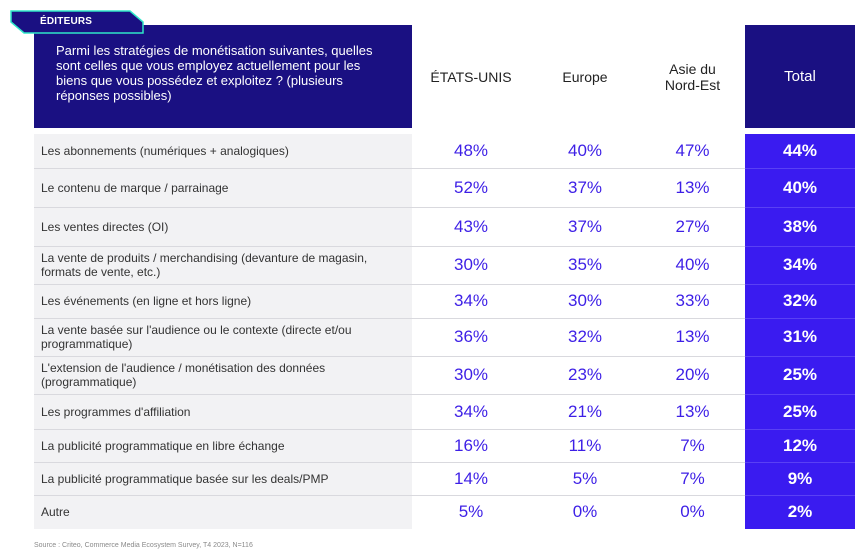 The image size is (864, 559). What do you see at coordinates (585, 301) in the screenshot?
I see `value-europe: 30%` at bounding box center [585, 301].